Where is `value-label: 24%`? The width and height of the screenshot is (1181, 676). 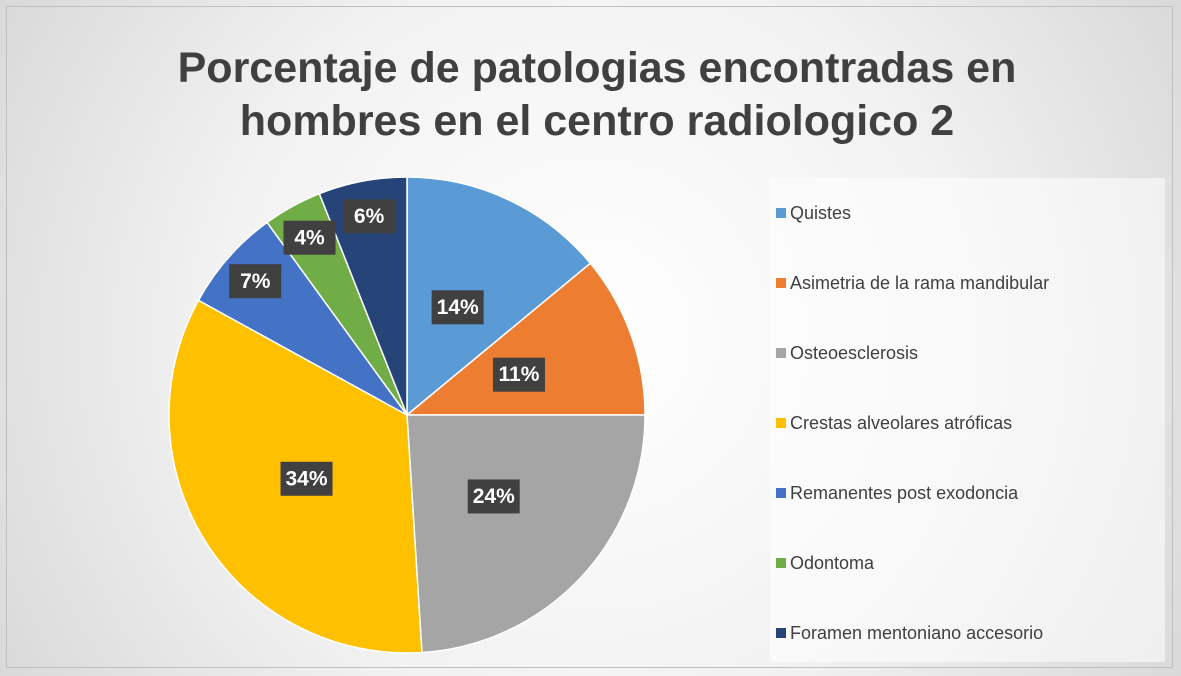
value-label: 24% is located at coordinates (494, 496).